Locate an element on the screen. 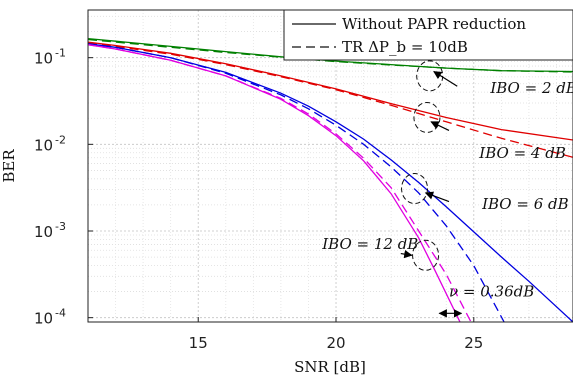 Image resolution: width=573 pixels, height=377 pixels. annotation-label: IBO = 2 dB is located at coordinates (531, 88).